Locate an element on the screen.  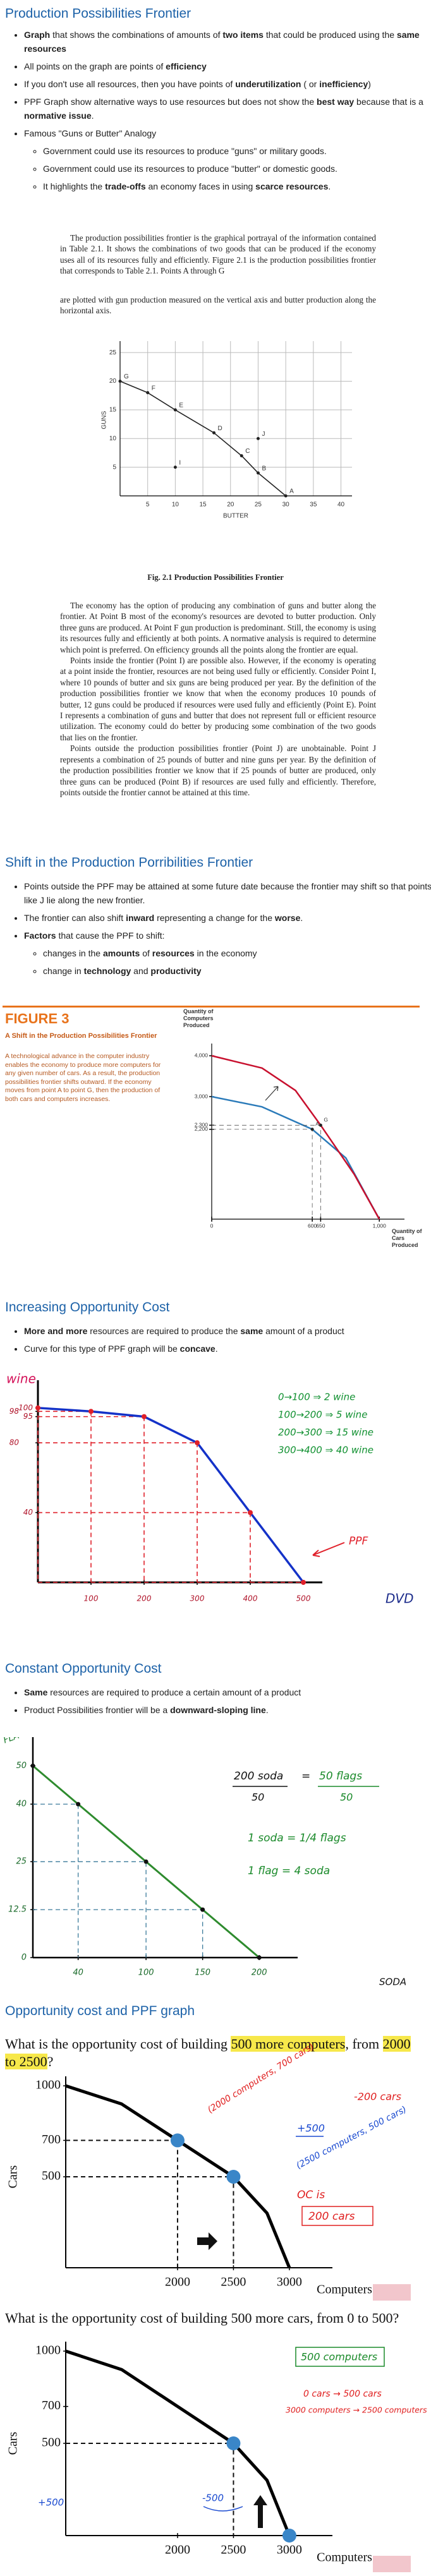
bold-text: Factors is located at coordinates (40, 935).